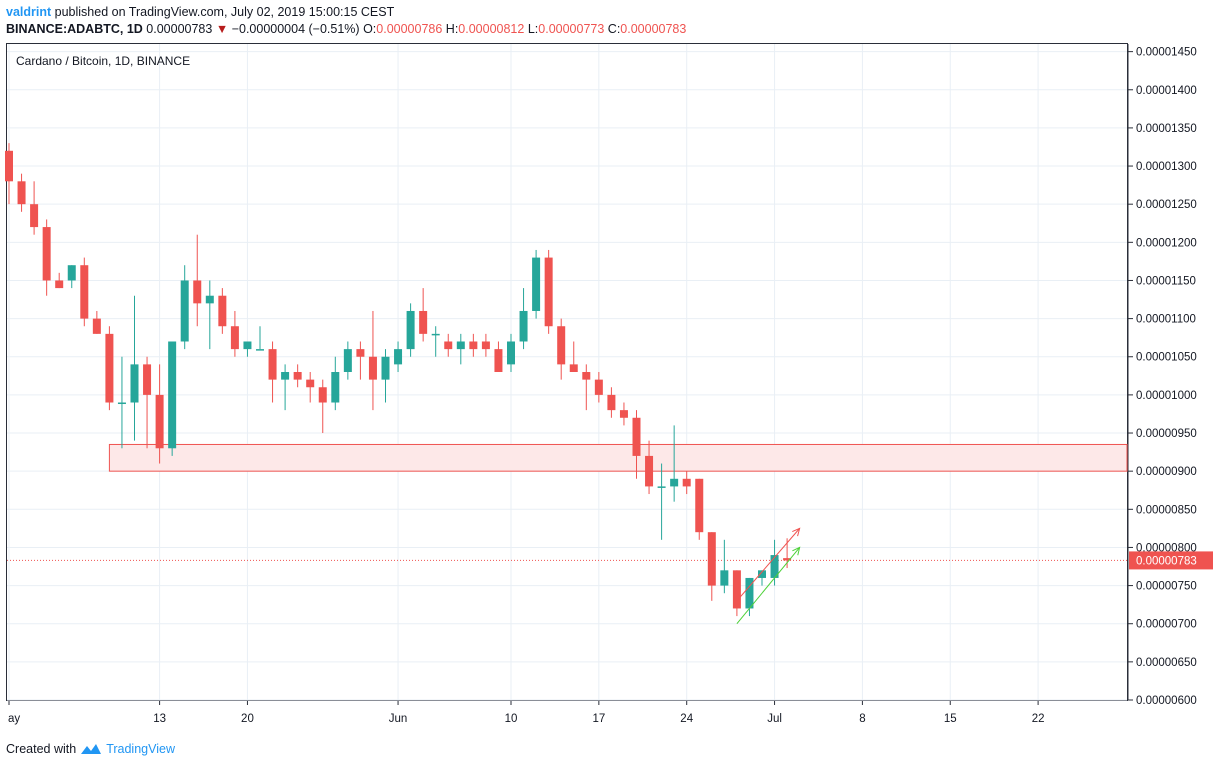  I want to click on last-price-badge-label: 0.00000783, so click(1166, 561).